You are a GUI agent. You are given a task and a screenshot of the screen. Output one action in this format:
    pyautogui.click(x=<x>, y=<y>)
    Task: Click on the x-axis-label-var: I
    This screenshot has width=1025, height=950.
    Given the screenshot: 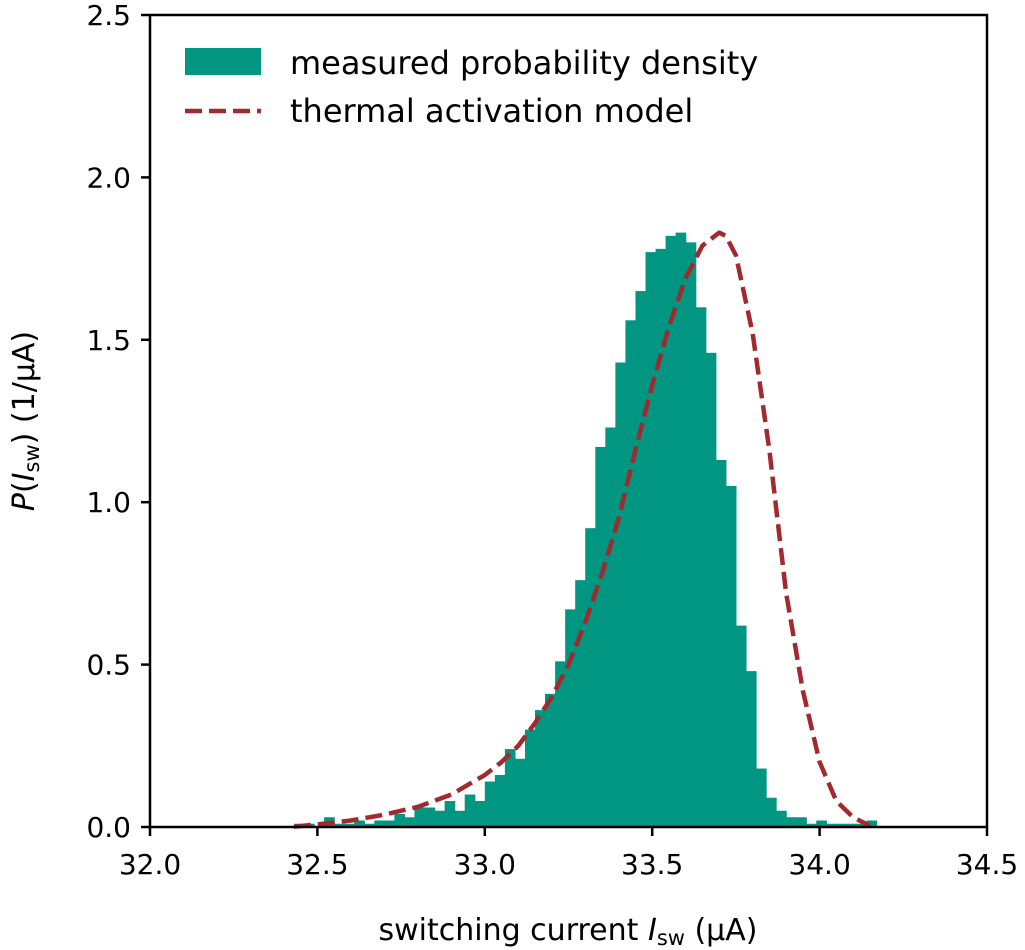 What is the action you would take?
    pyautogui.click(x=652, y=930)
    